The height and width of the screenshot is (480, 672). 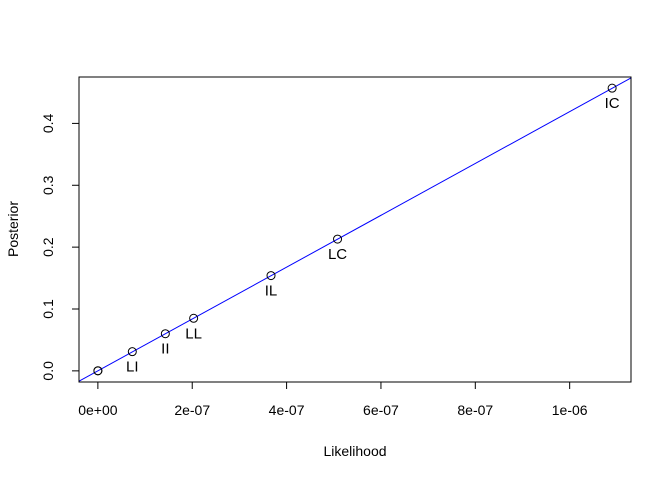 I want to click on point-label: II, so click(x=165, y=349).